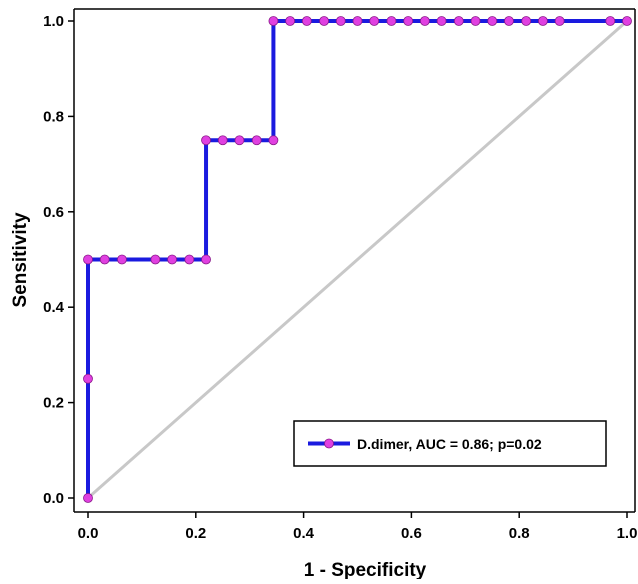 This screenshot has height=584, width=638. What do you see at coordinates (627, 533) in the screenshot?
I see `x-tick-label-5: 1.0` at bounding box center [627, 533].